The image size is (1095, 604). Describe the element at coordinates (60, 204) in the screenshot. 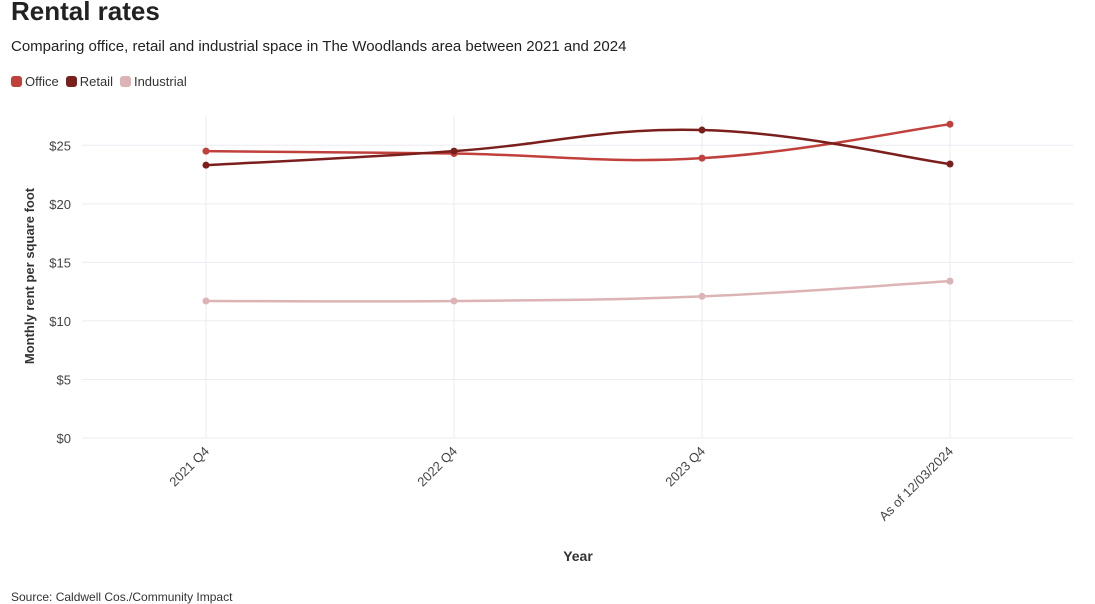

I see `y-tick-label: $20` at that location.